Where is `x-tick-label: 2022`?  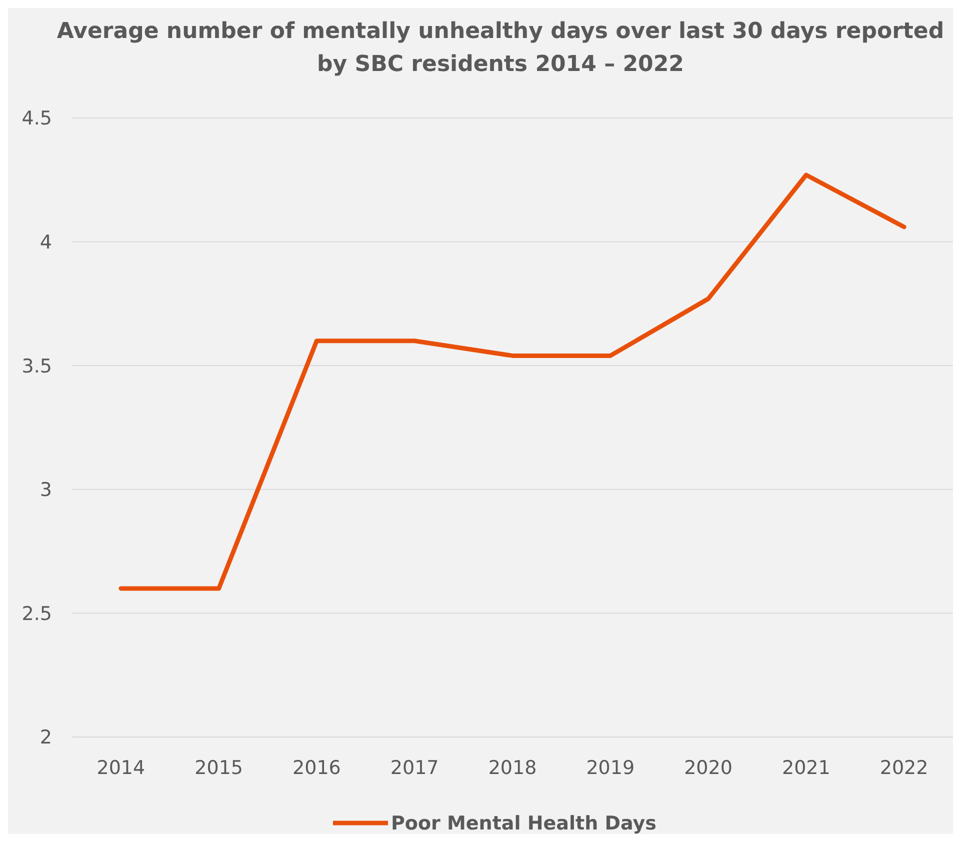
x-tick-label: 2022 is located at coordinates (904, 768).